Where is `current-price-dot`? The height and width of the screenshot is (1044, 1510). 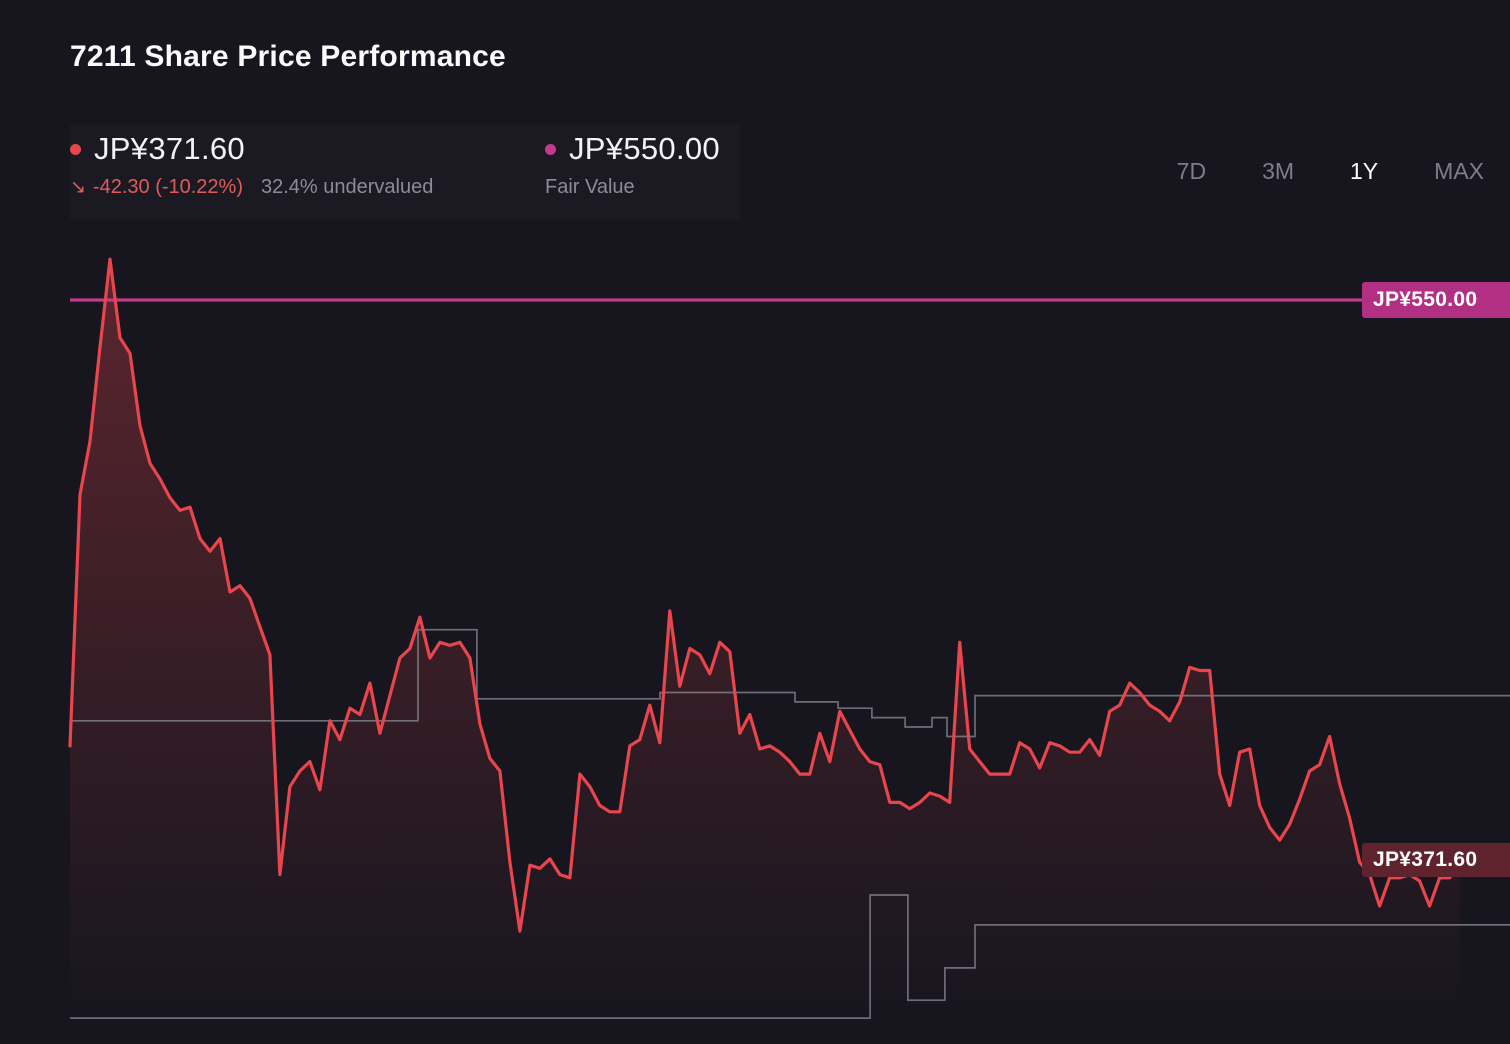
current-price-dot is located at coordinates (75, 149).